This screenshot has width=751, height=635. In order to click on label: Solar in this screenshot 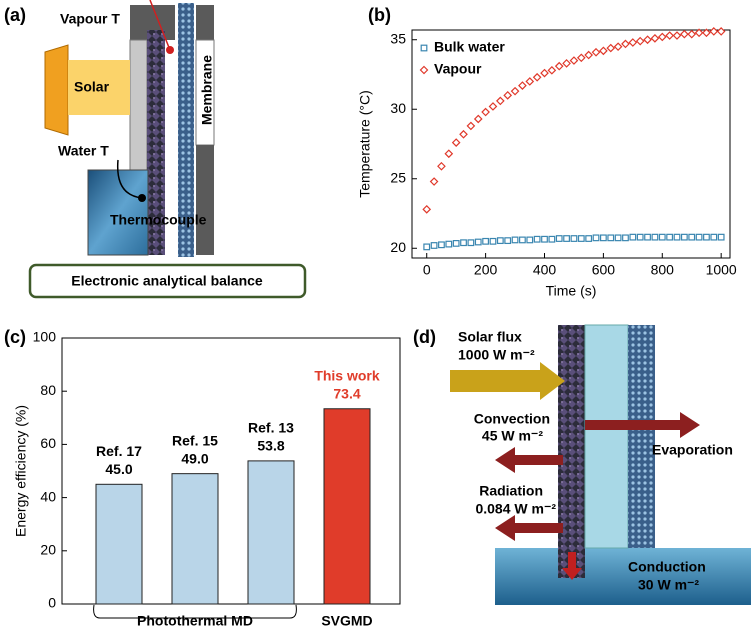, I will do `click(92, 87)`.